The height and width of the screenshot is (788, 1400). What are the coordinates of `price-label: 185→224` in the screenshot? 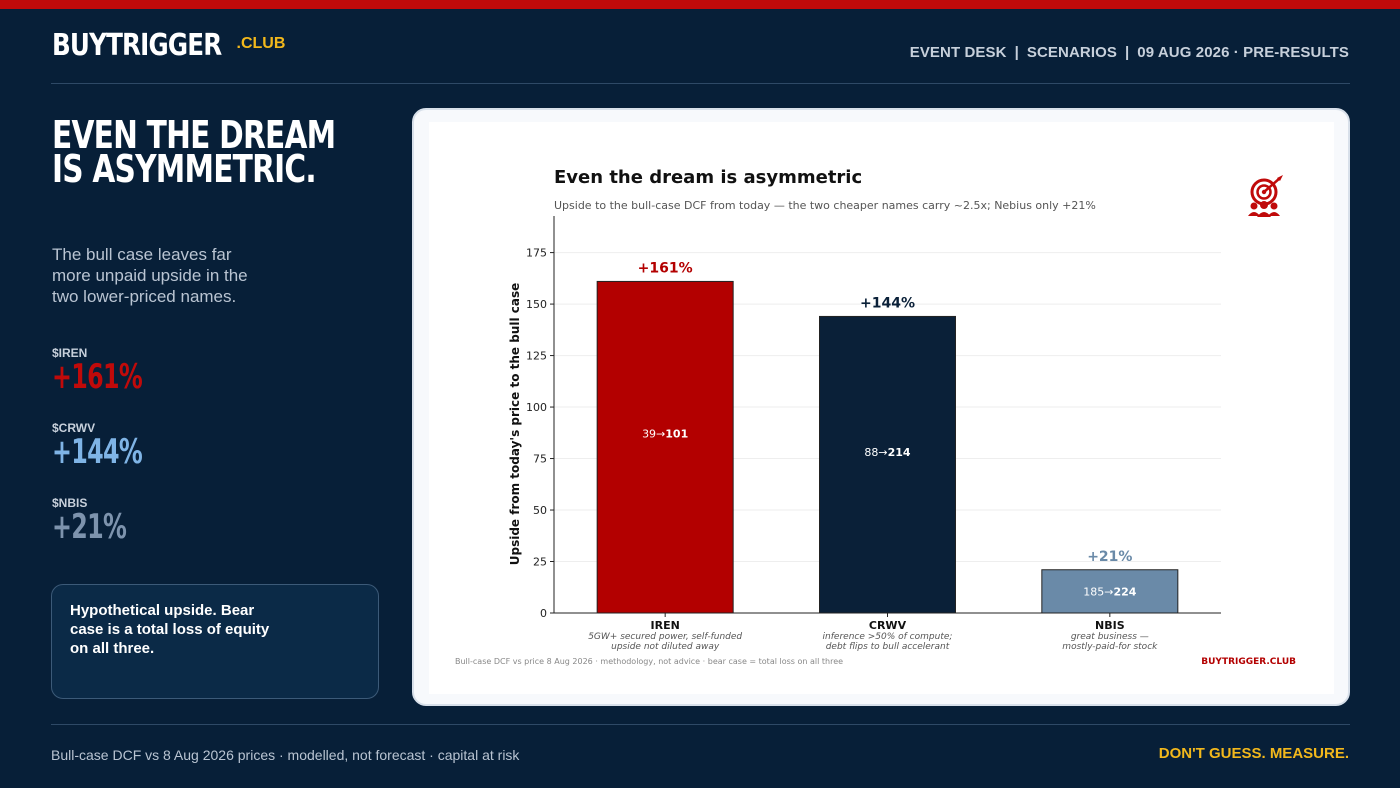 It's located at (1110, 591).